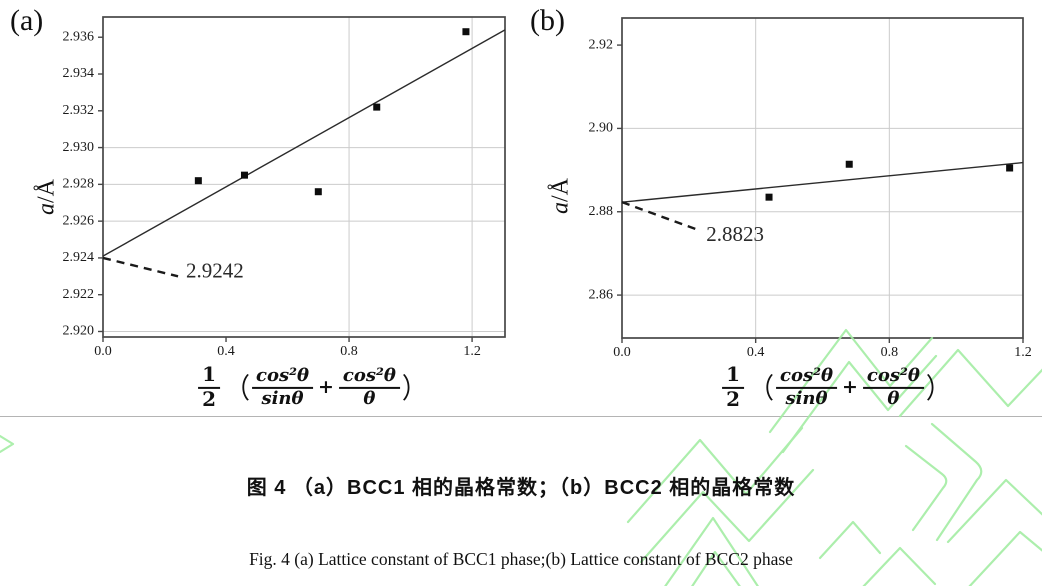  What do you see at coordinates (79, 331) in the screenshot?
I see `svg-text: 2.920` at bounding box center [79, 331].